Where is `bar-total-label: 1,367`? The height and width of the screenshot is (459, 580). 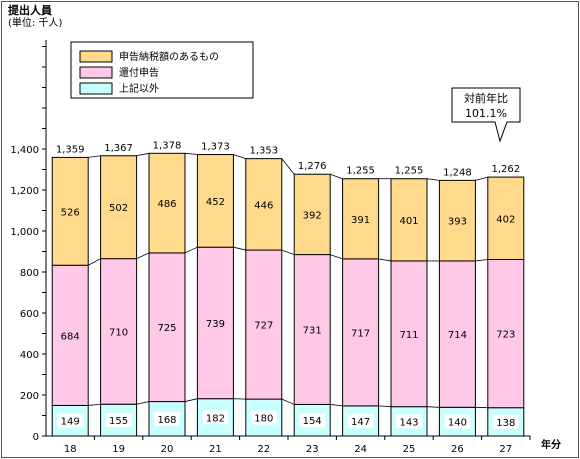
bar-total-label: 1,367 is located at coordinates (118, 148).